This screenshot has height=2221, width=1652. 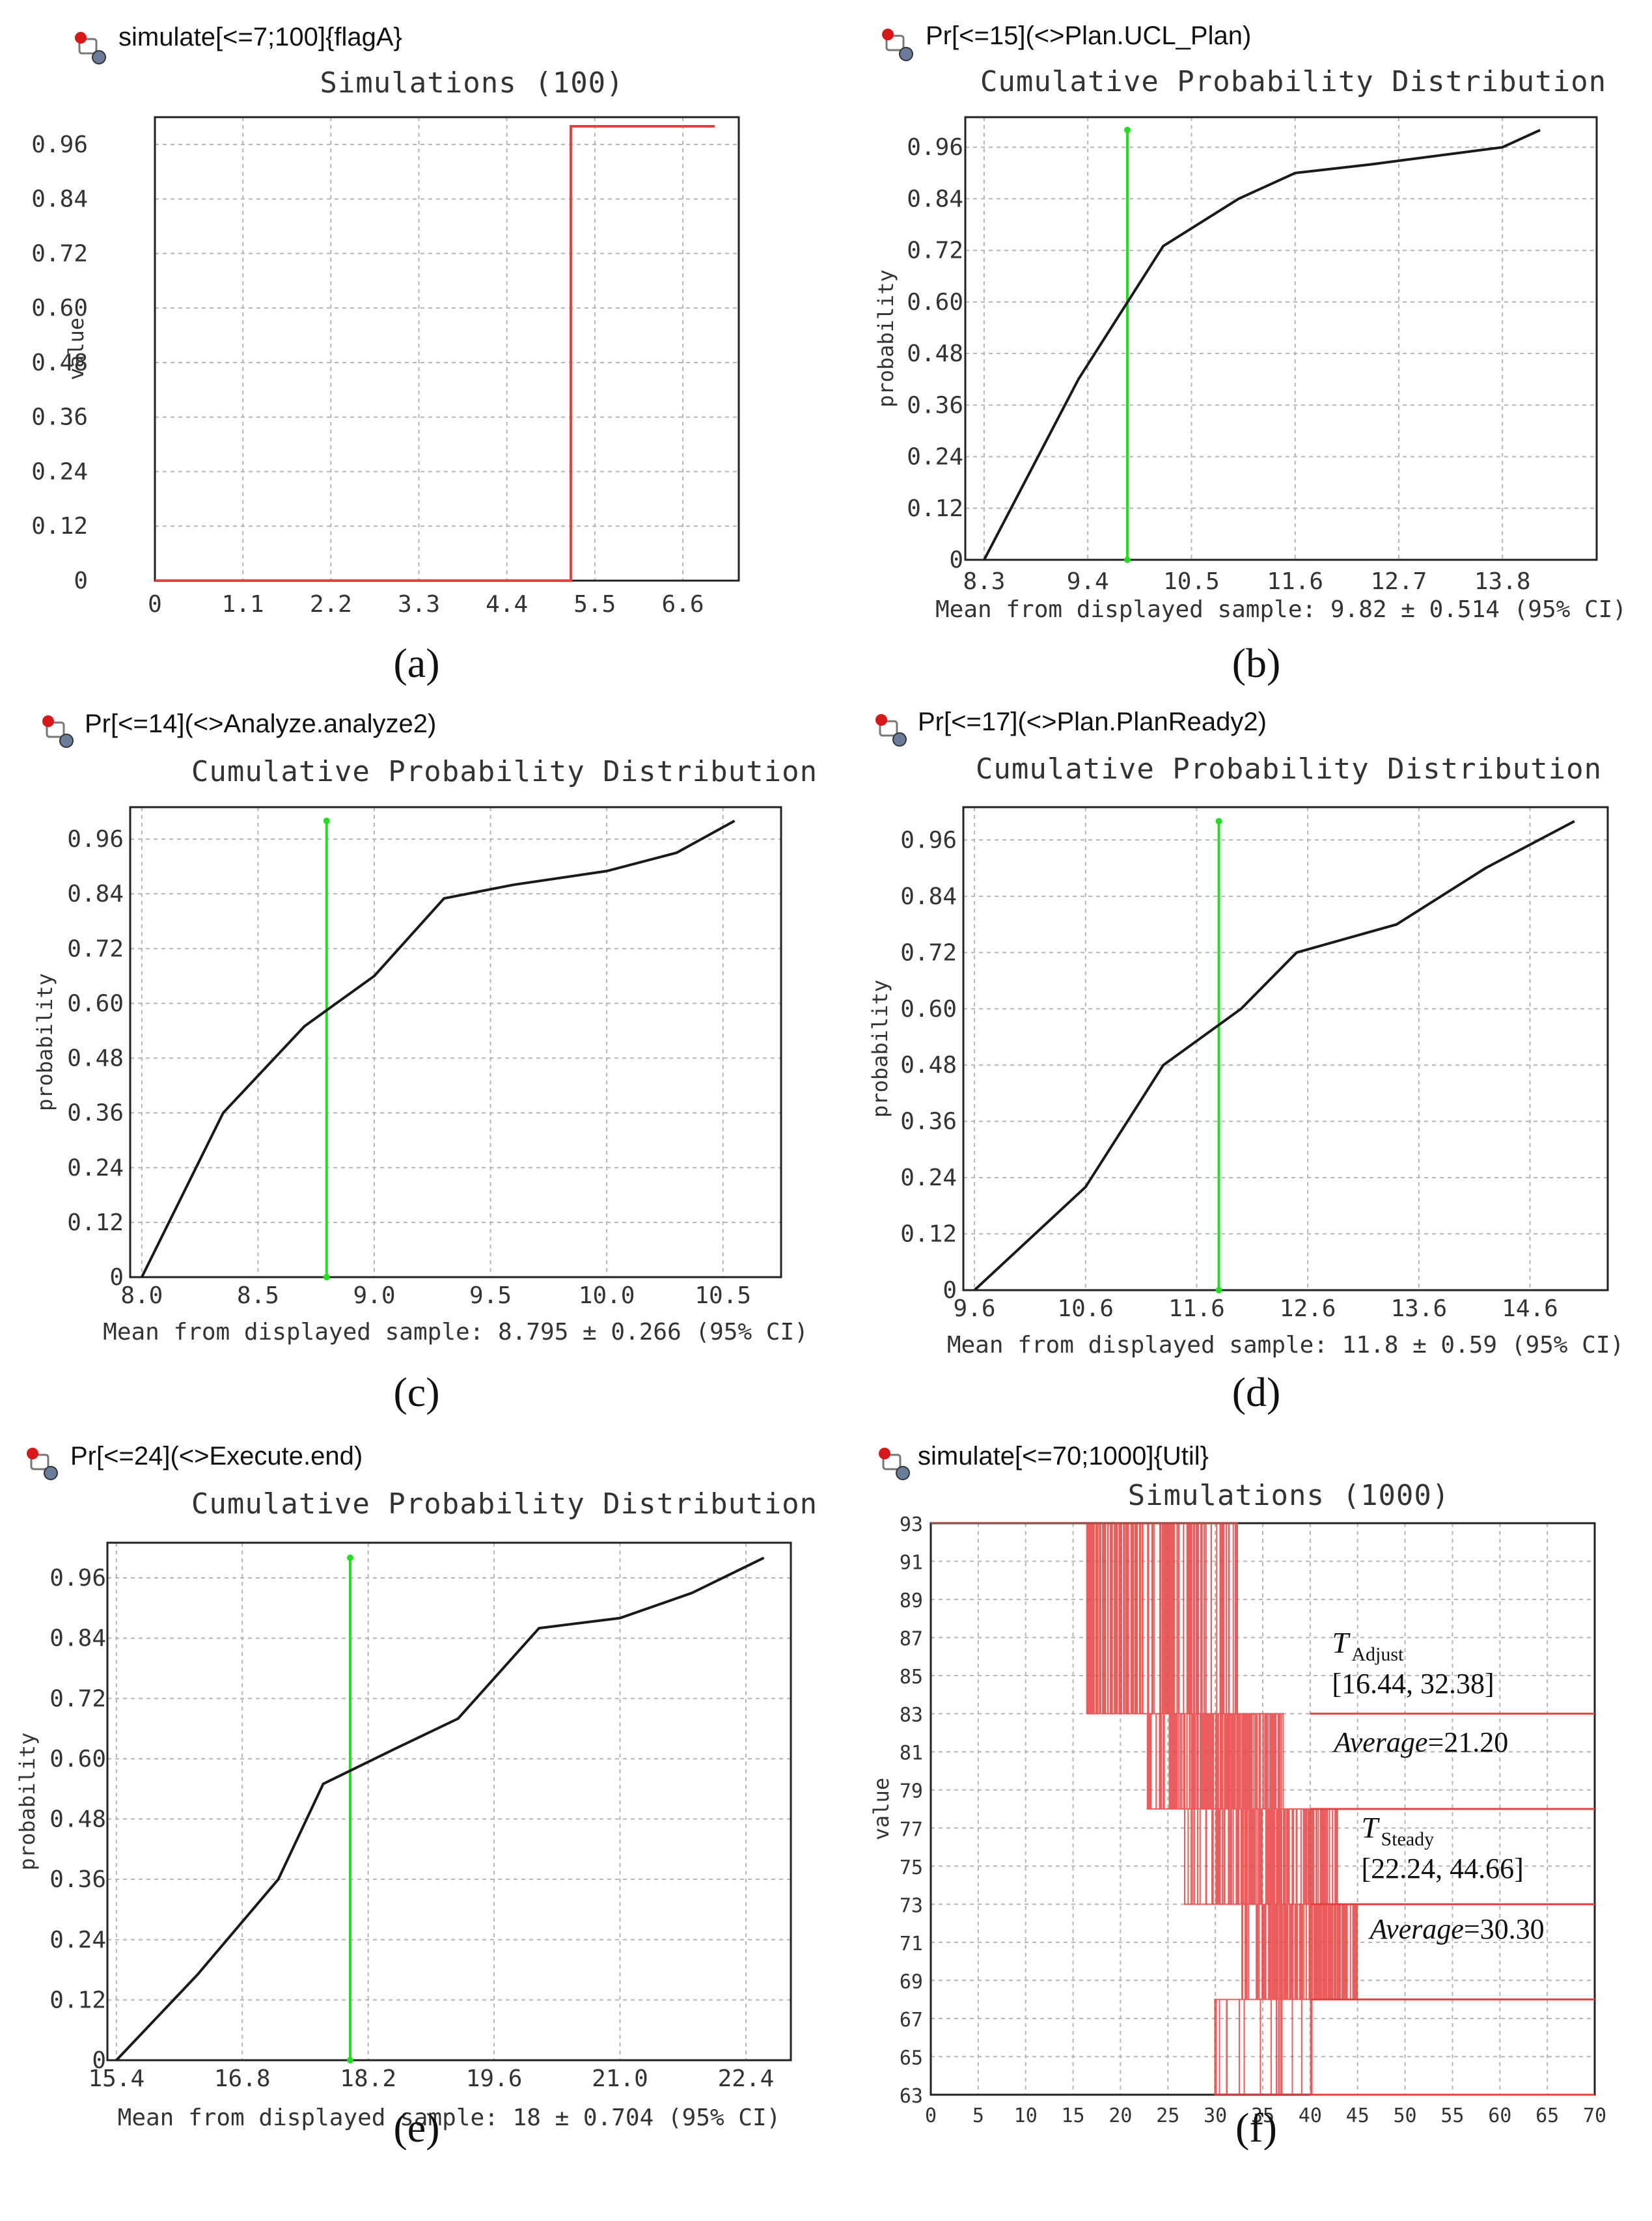 What do you see at coordinates (912, 2058) in the screenshot?
I see `y-tick-label: 65` at bounding box center [912, 2058].